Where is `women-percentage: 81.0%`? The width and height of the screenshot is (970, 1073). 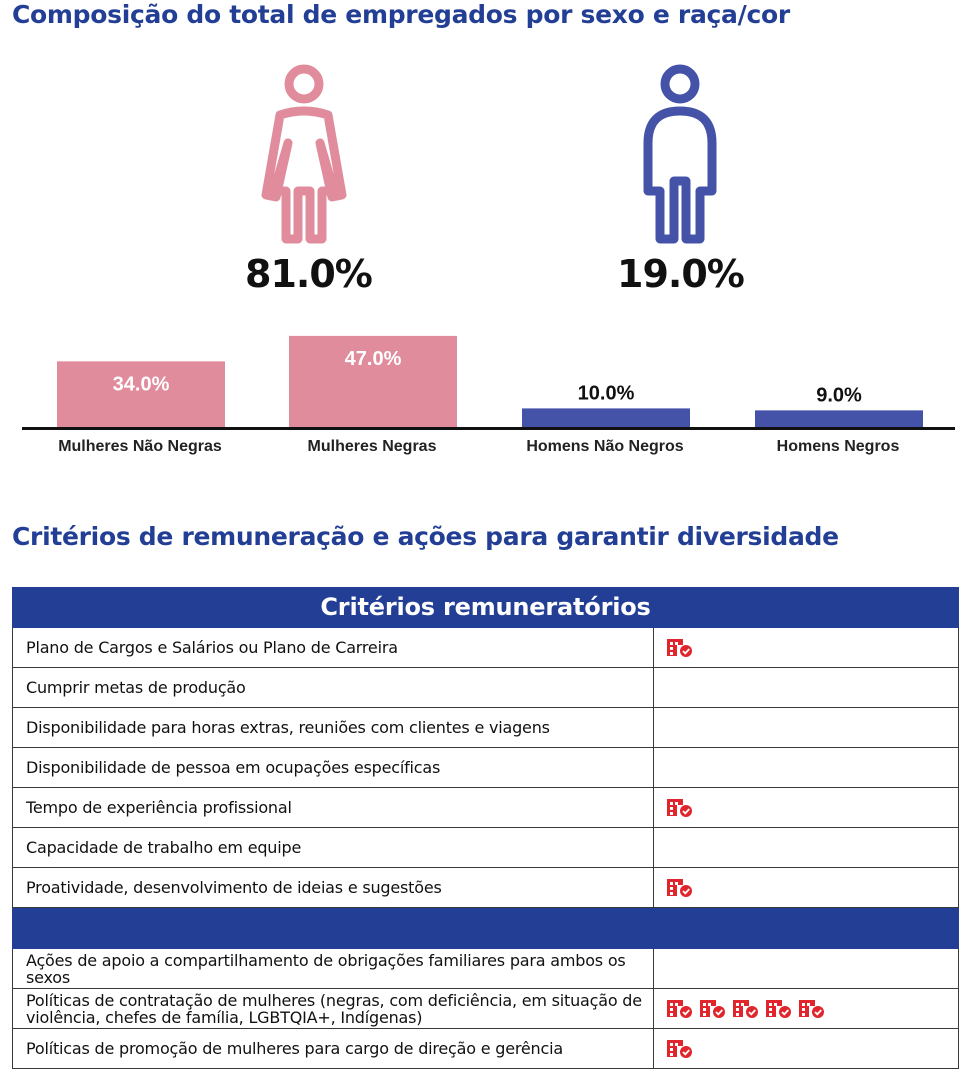
women-percentage: 81.0% is located at coordinates (309, 274).